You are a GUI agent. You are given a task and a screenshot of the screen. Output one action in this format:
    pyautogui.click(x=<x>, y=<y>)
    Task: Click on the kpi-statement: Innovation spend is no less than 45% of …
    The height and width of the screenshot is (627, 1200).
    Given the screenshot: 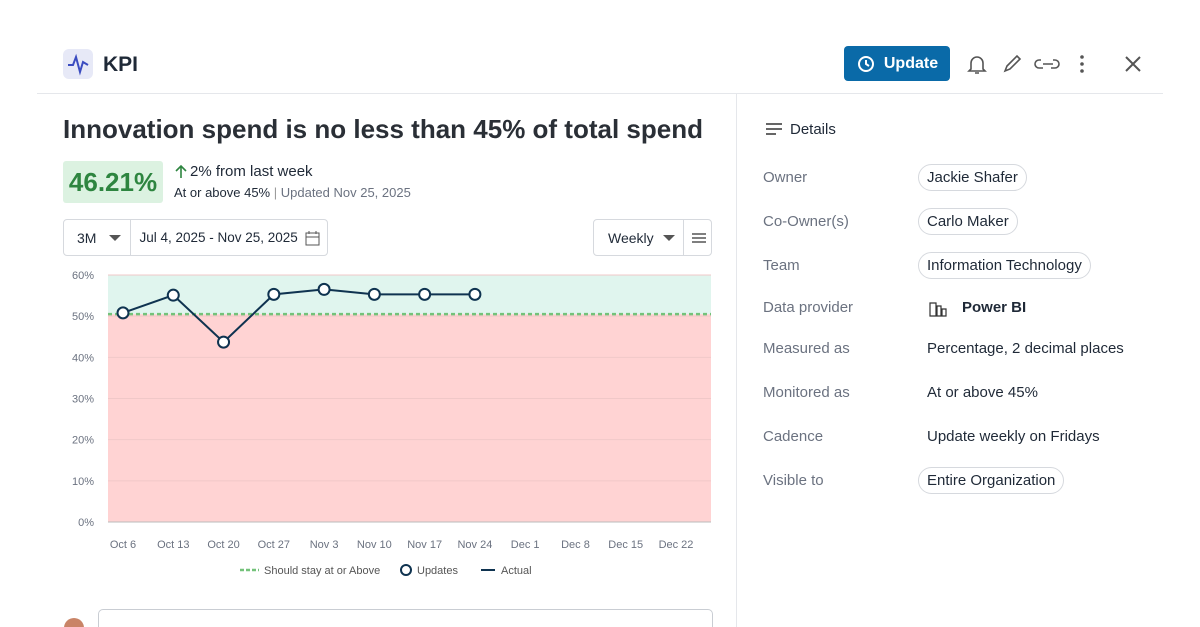 What is the action you would take?
    pyautogui.click(x=383, y=129)
    